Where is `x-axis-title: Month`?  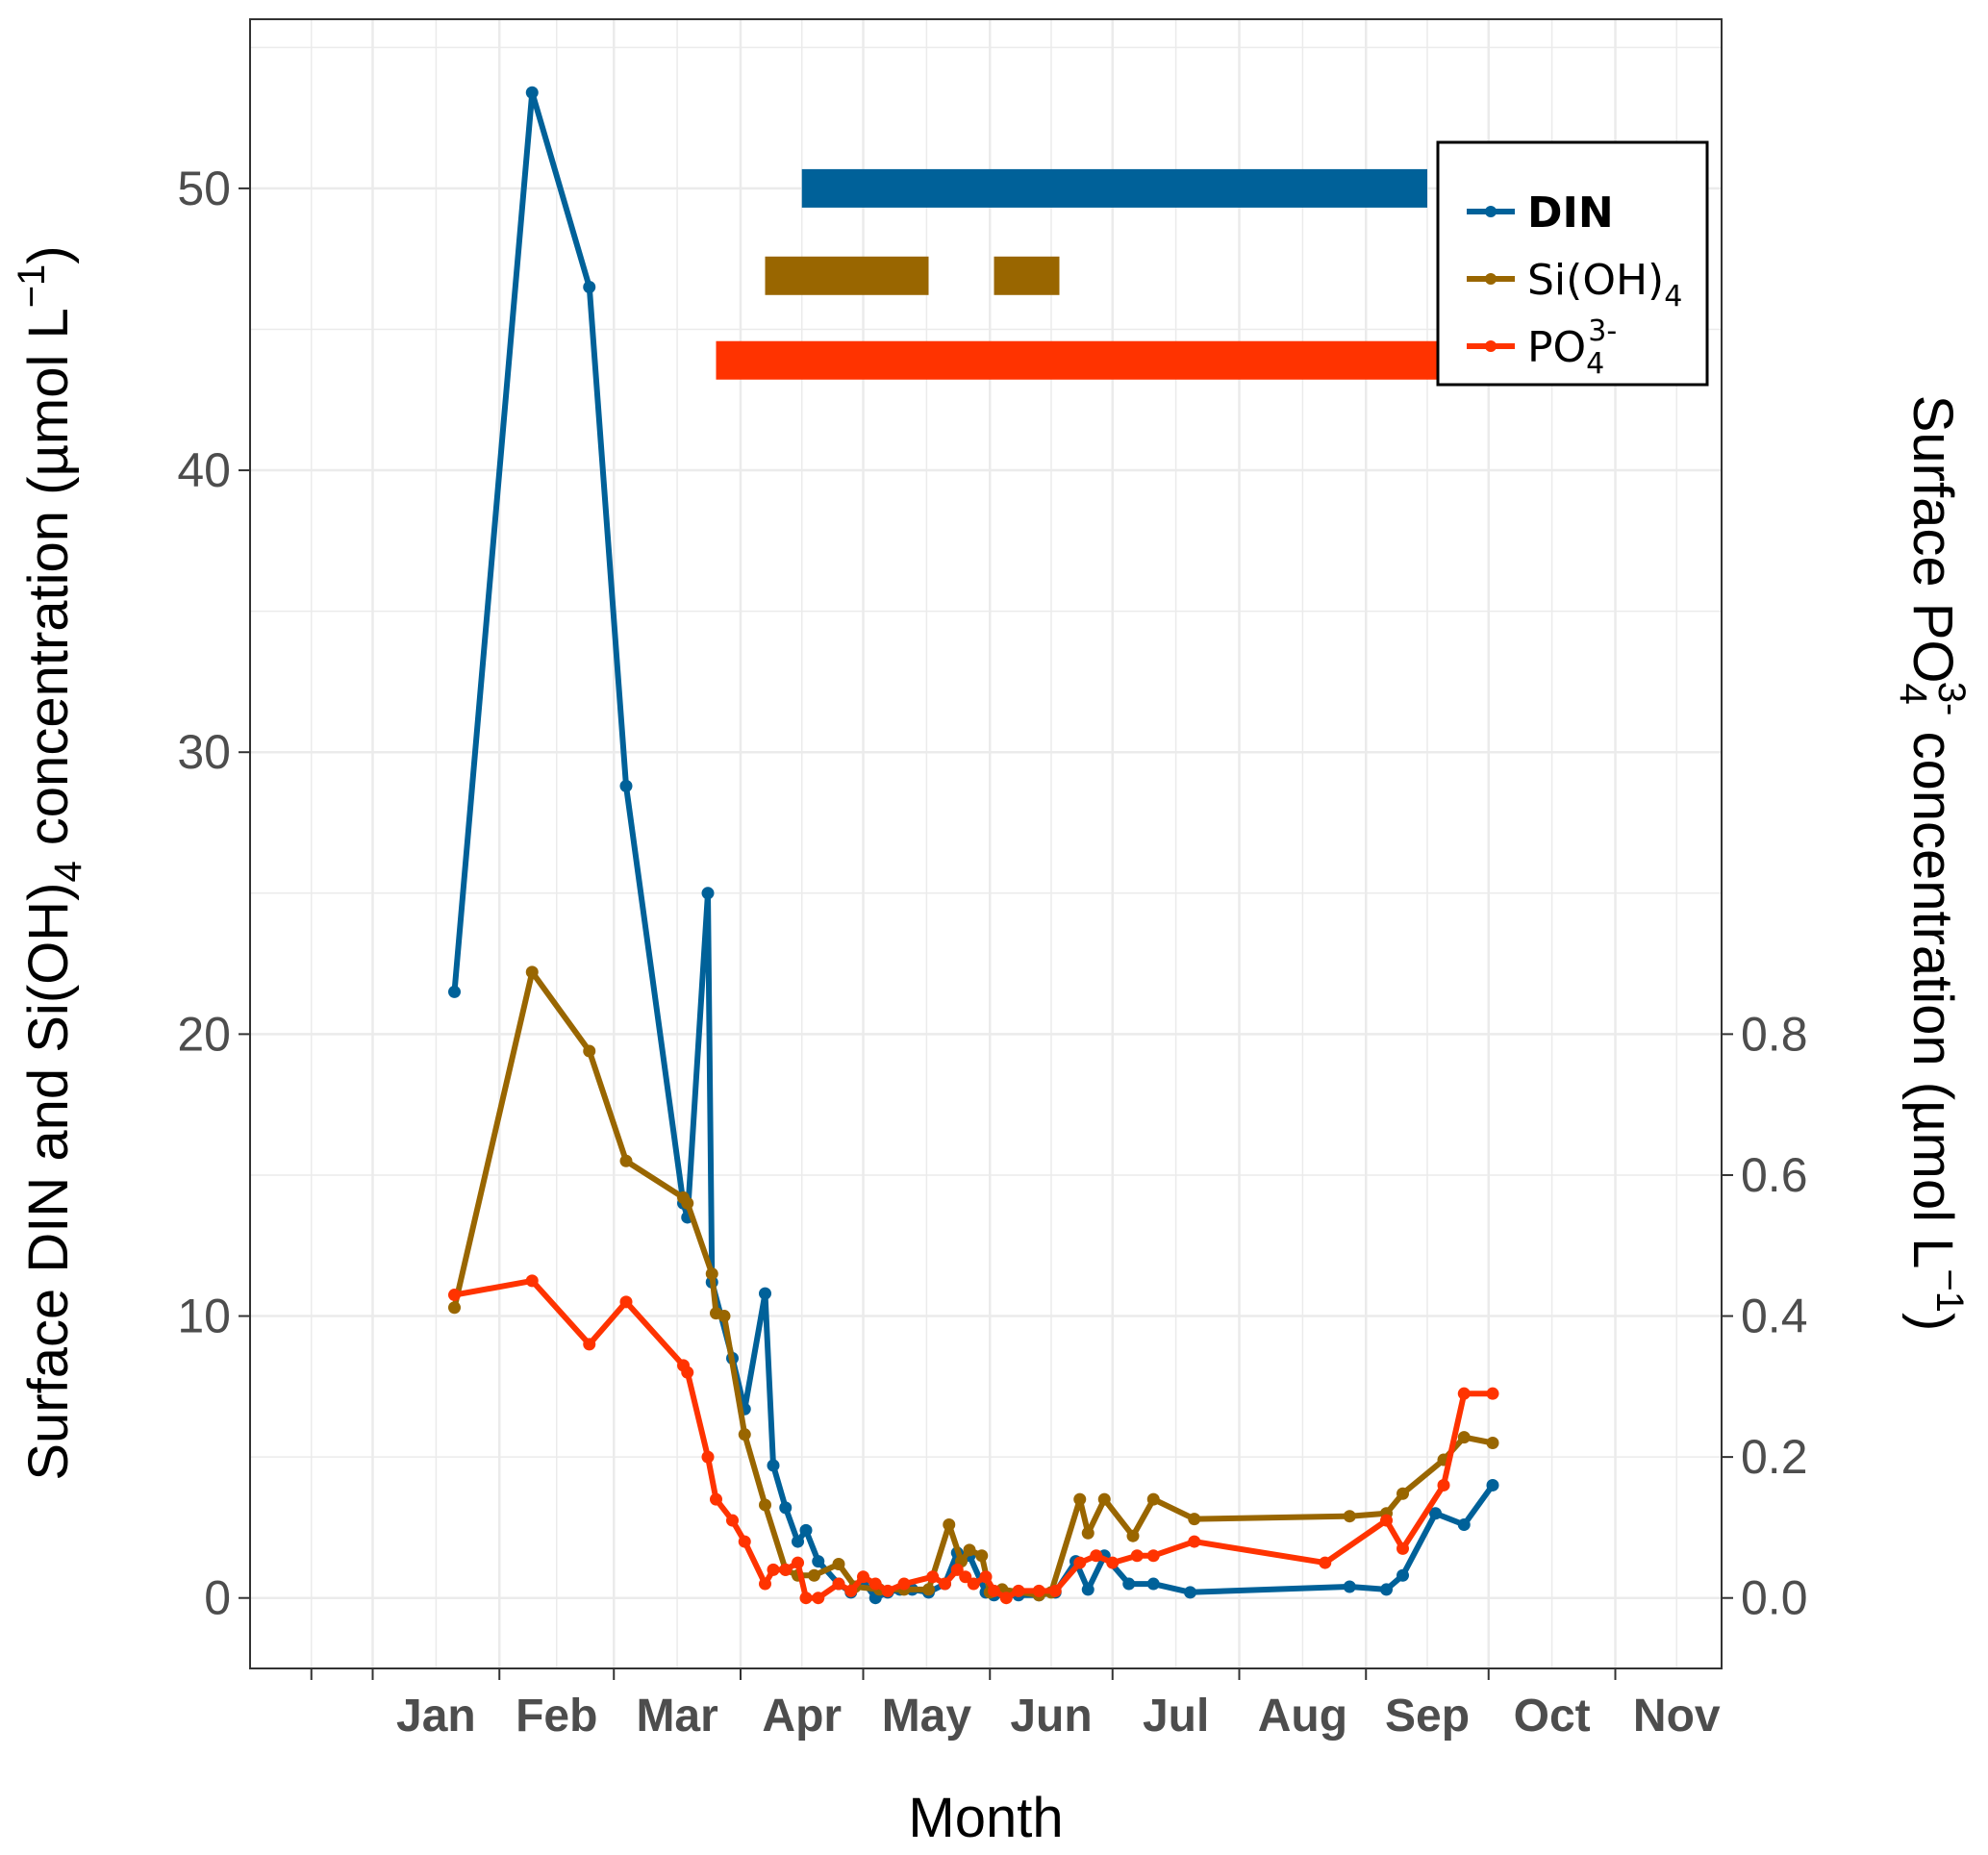
x-axis-title: Month is located at coordinates (985, 1818).